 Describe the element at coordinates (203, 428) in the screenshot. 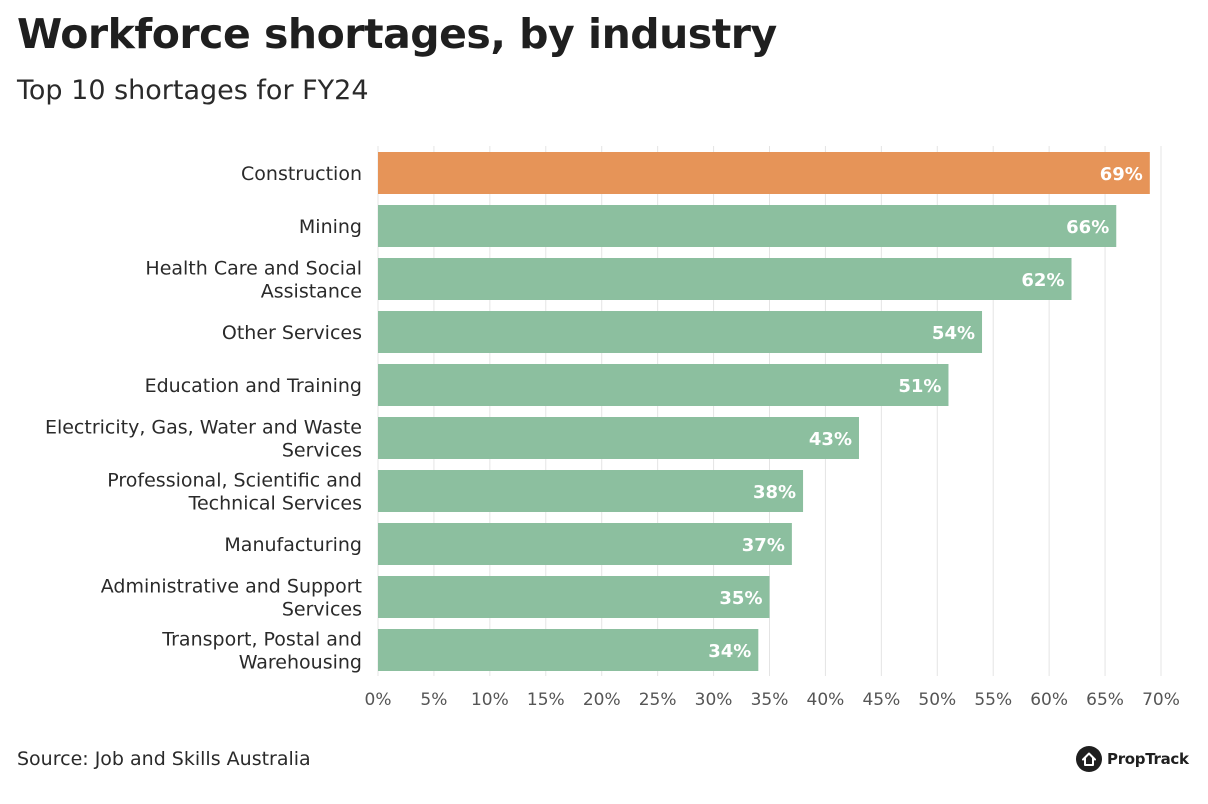

I see `category-label-line: Electricity, Gas, Water and Waste` at that location.